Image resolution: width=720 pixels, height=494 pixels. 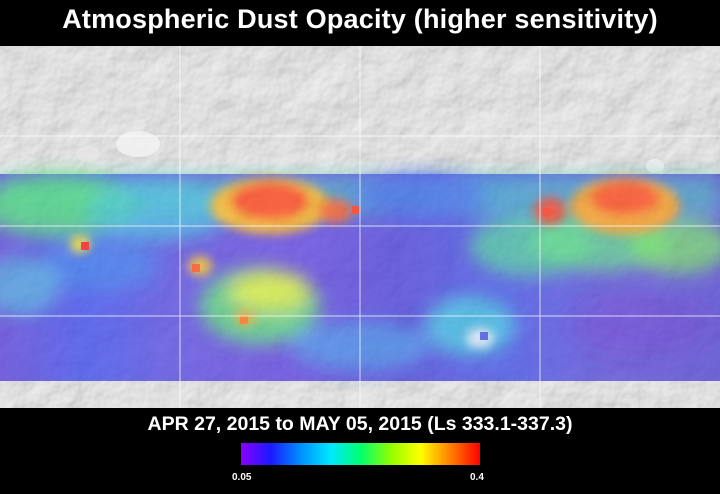 I want to click on olympus-mons-feature, so click(x=138, y=144).